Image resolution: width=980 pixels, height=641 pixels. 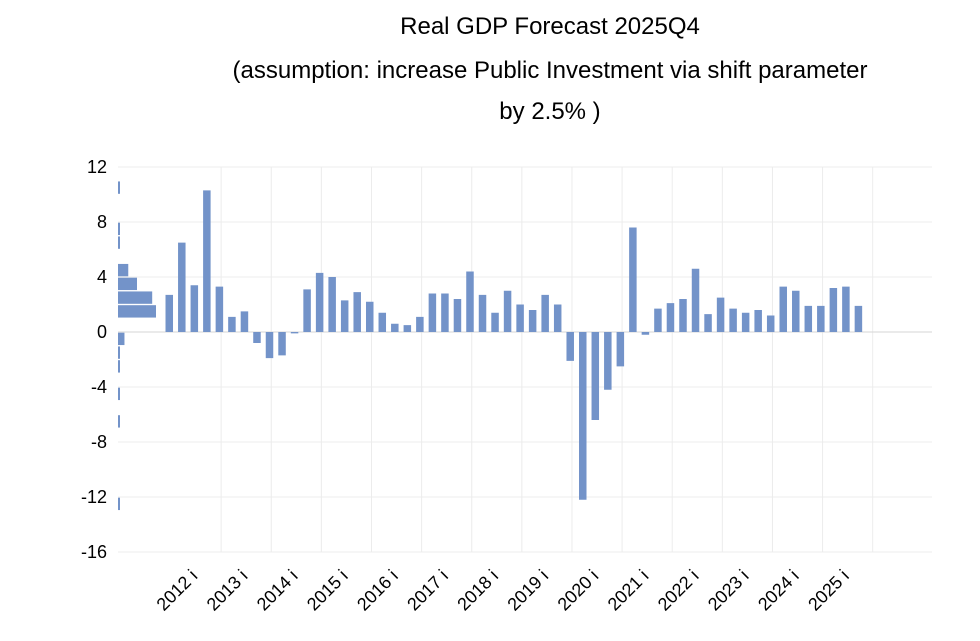 I want to click on x-tick-label-8: 2020 i, so click(x=578, y=590).